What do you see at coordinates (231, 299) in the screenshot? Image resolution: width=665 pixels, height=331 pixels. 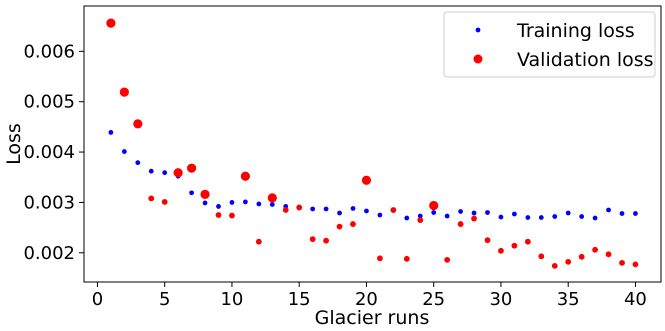 I see `x-tick-label: 10` at bounding box center [231, 299].